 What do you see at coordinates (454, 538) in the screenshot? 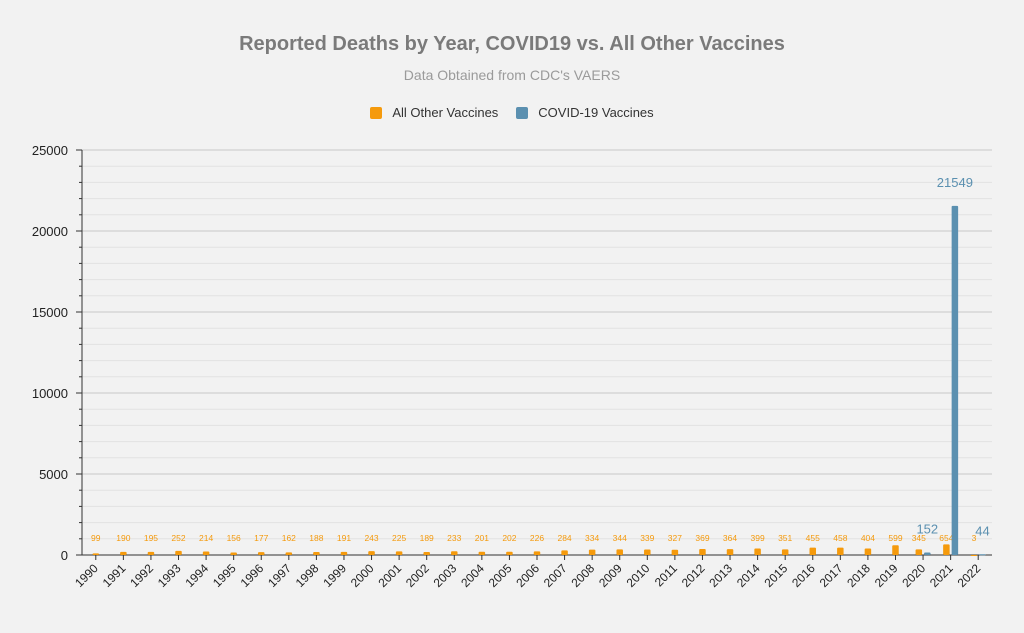
I see `data-label-other-vaccines: 233` at bounding box center [454, 538].